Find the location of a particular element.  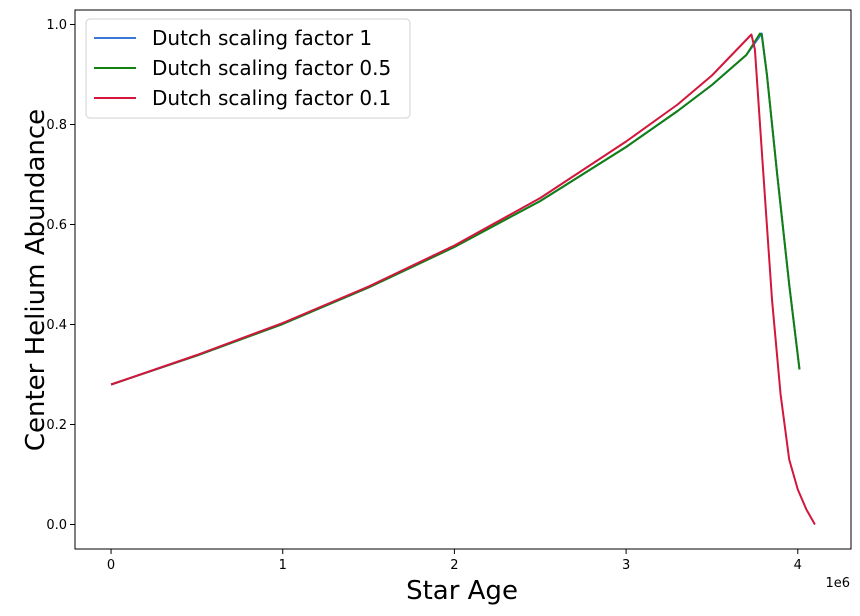

legend-box is located at coordinates (248, 68).